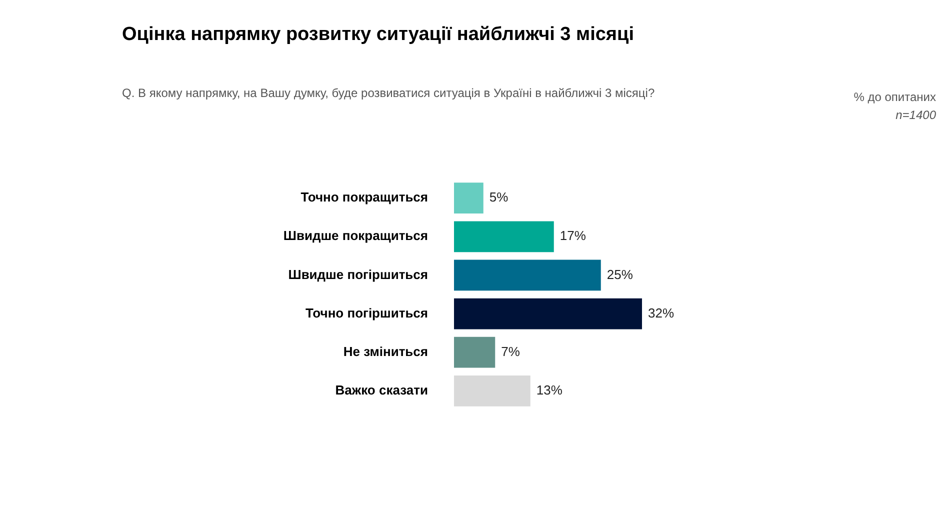 This screenshot has height=508, width=949. I want to click on chart-title: Оцінка напрямку розвитку ситуації найближчі 3 місяці, so click(378, 35).